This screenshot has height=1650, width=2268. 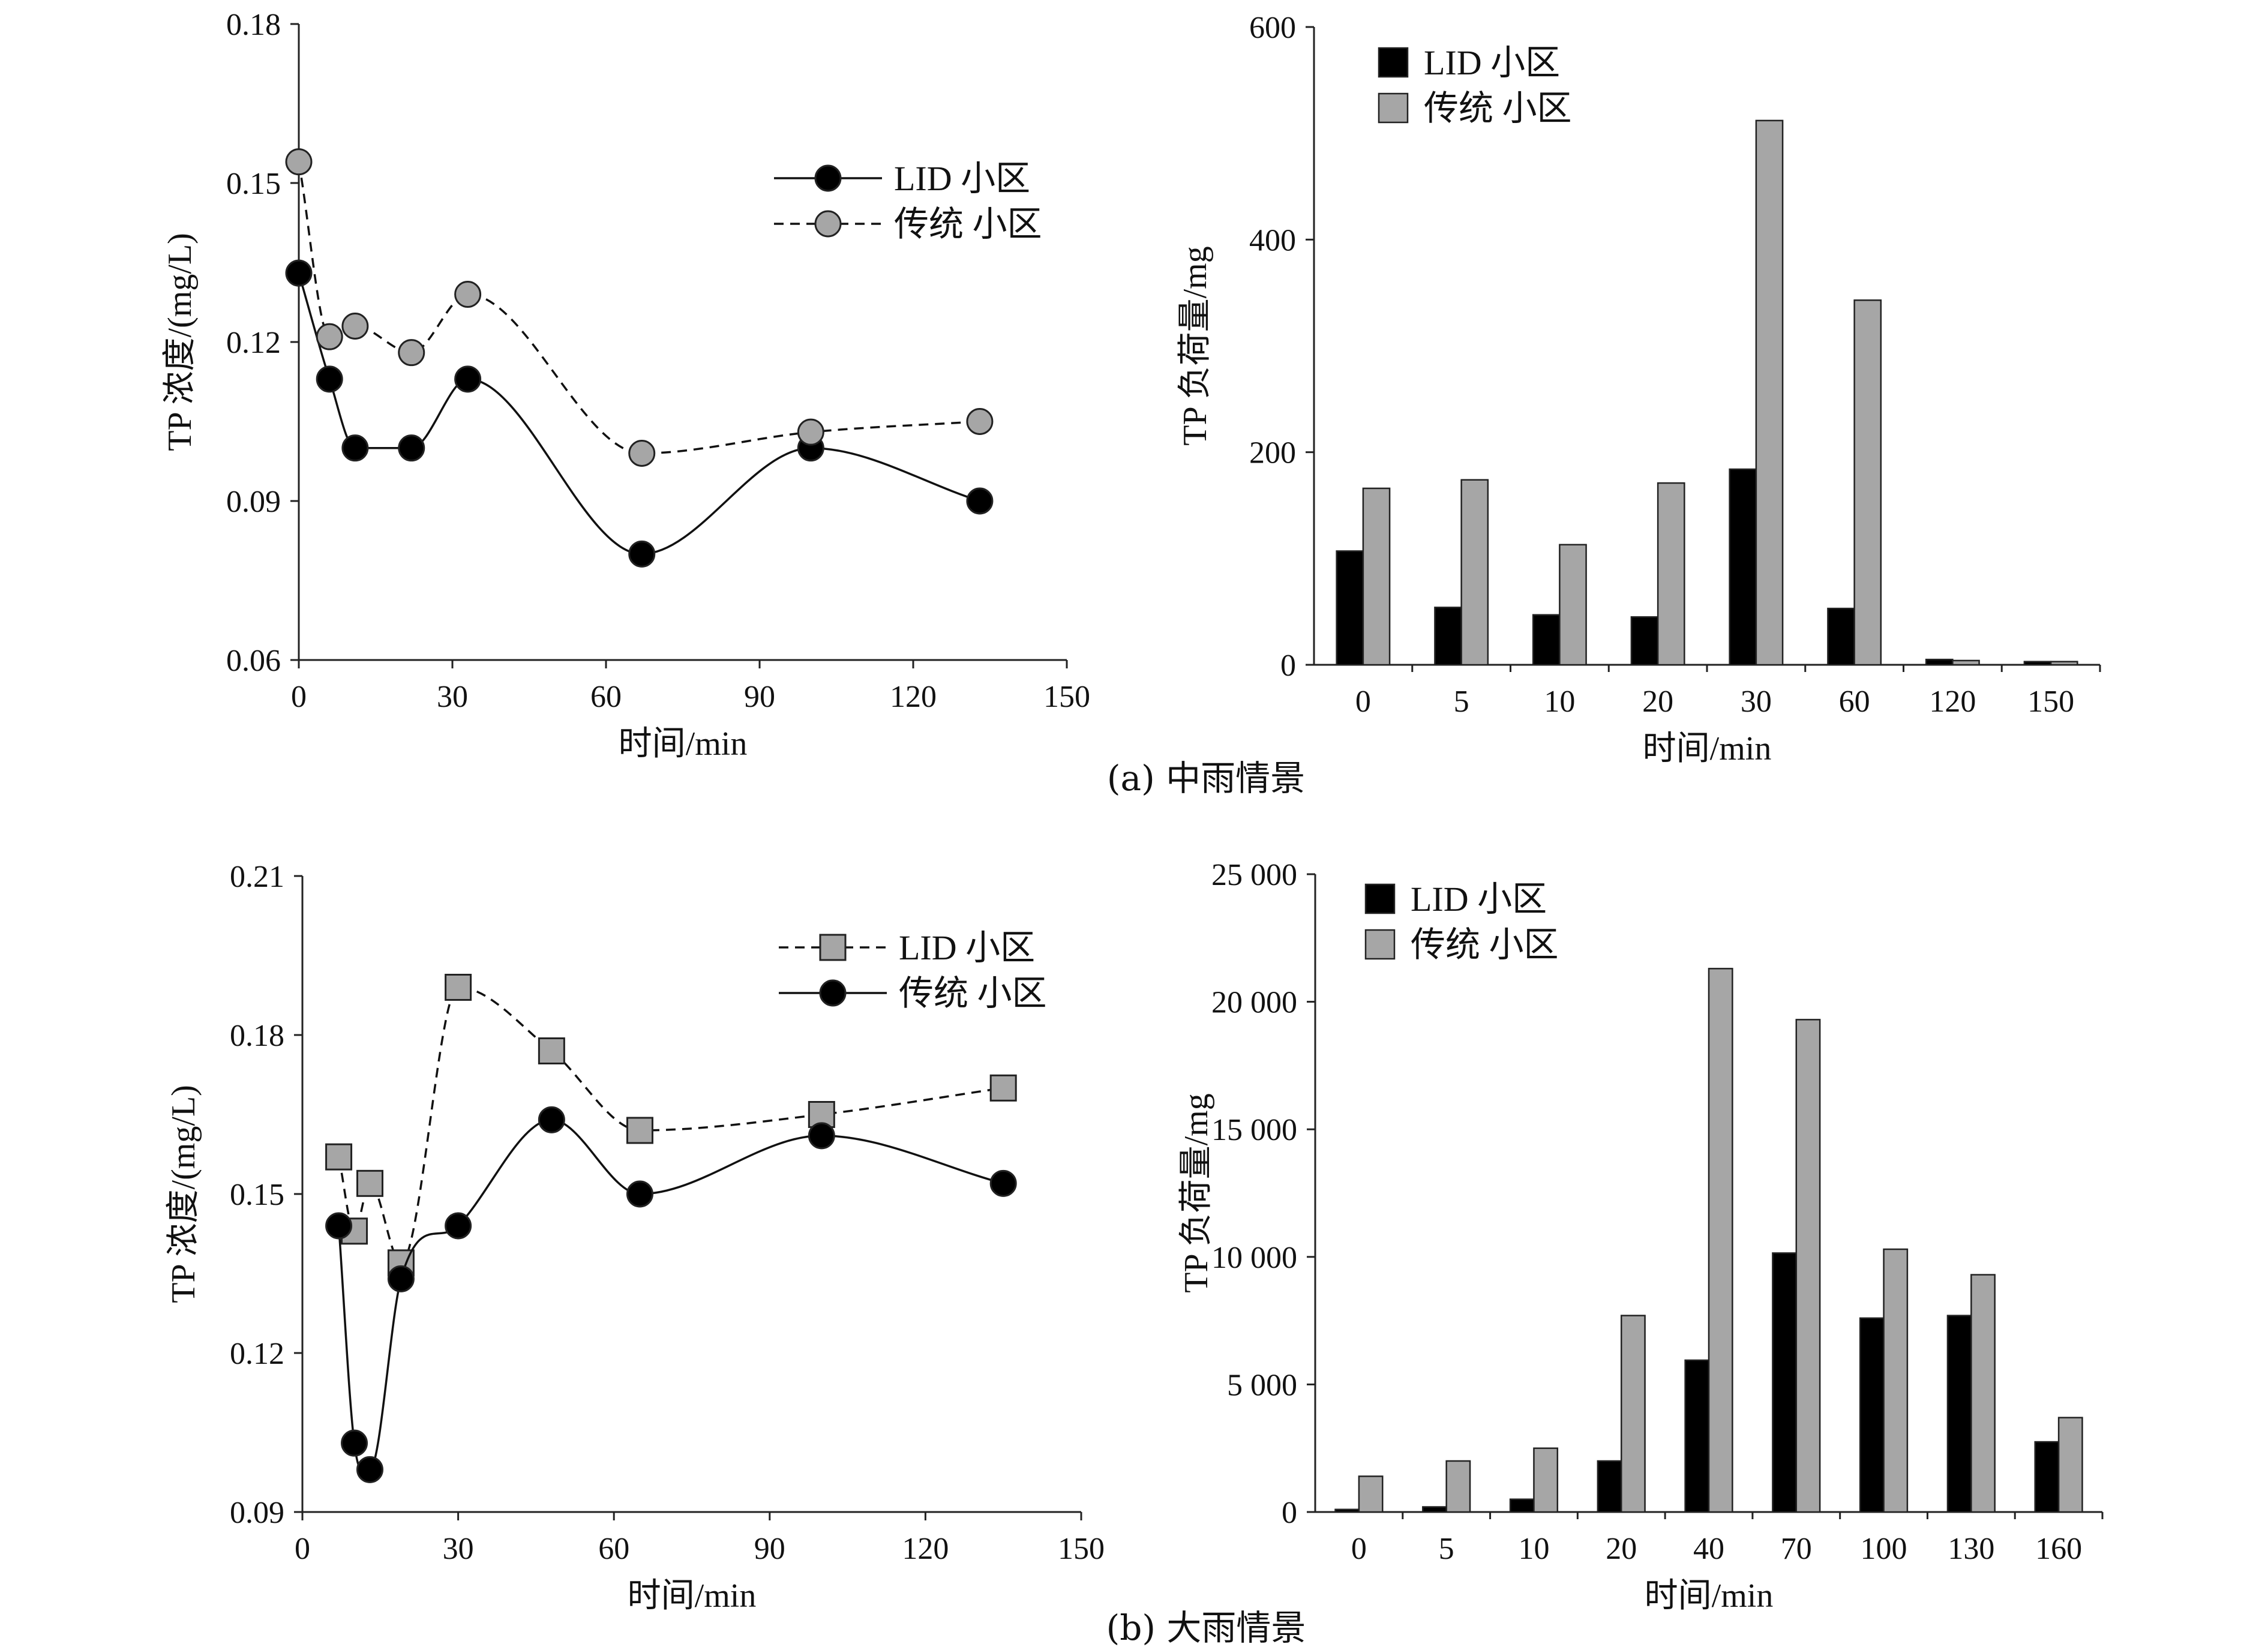 What do you see at coordinates (1272, 240) in the screenshot?
I see `y-tick-label: 400` at bounding box center [1272, 240].